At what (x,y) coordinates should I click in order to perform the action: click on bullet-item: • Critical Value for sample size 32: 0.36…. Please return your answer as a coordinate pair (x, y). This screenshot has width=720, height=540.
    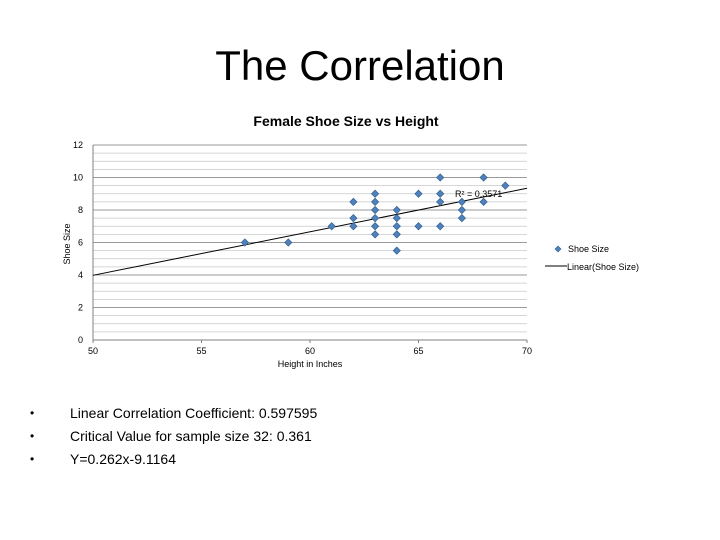
    Looking at the image, I should click on (173, 436).